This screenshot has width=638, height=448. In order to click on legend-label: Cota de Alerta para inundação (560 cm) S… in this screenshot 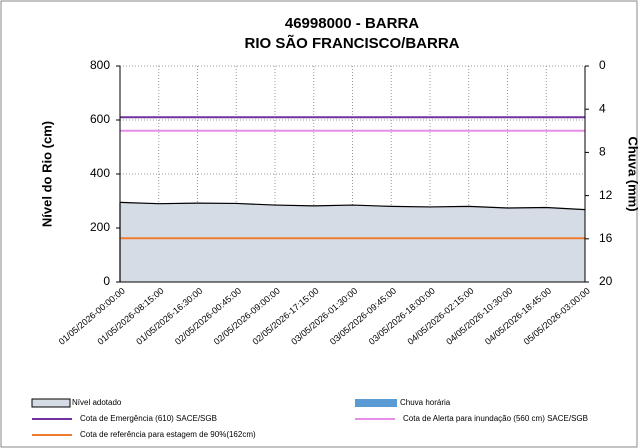, I will do `click(495, 418)`.